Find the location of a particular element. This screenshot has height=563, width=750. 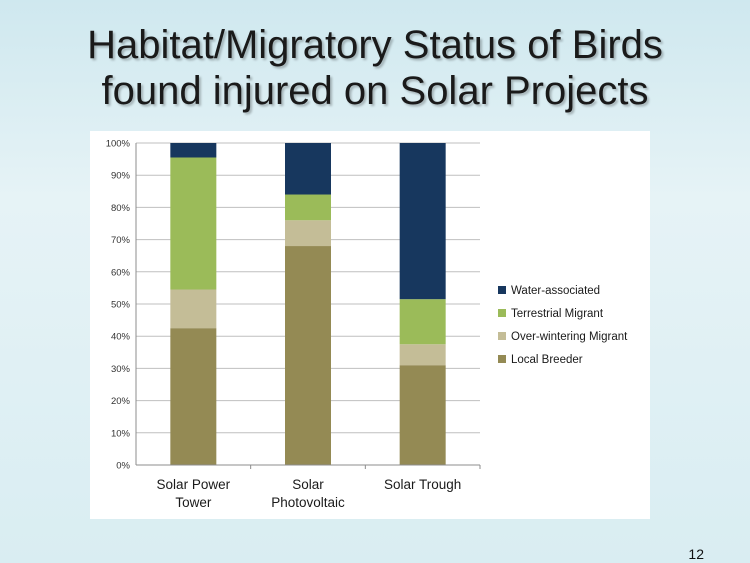

x-category-label: Photovoltaic is located at coordinates (308, 502).